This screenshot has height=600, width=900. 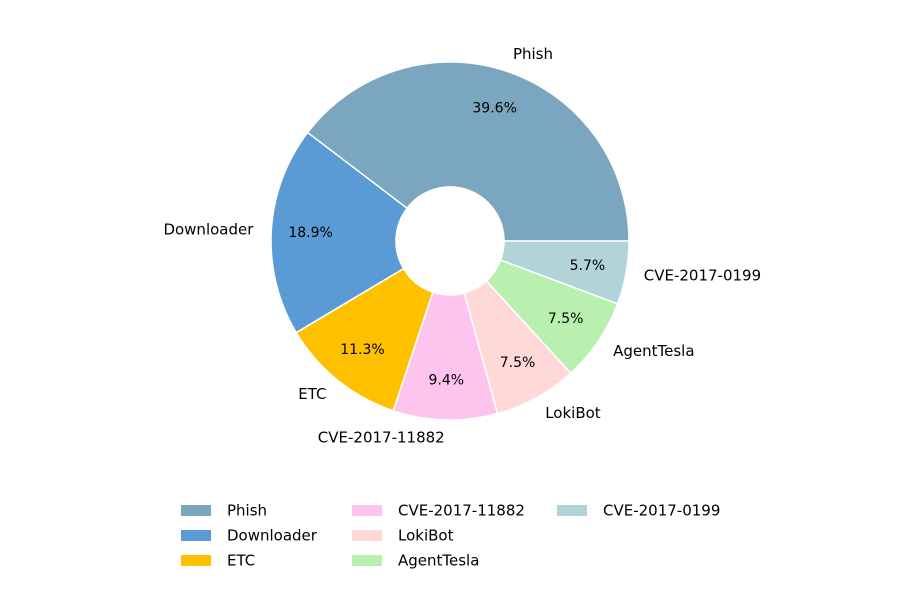 What do you see at coordinates (518, 363) in the screenshot?
I see `percent-label-lokibot: 7.5%` at bounding box center [518, 363].